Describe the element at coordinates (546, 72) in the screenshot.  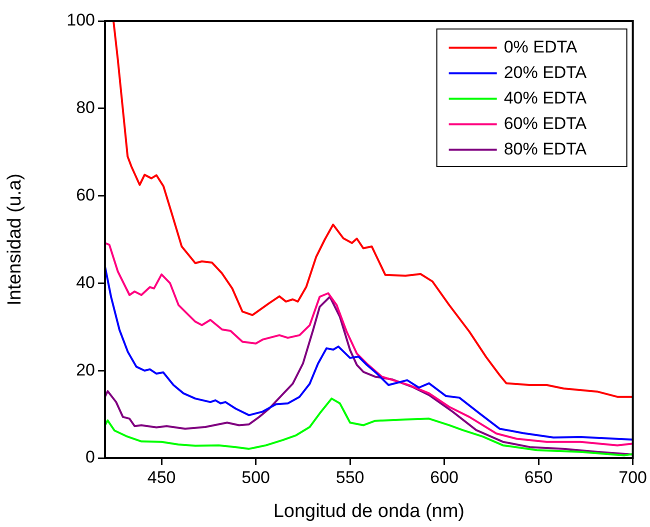
I see `legend-label: 20% EDTA` at that location.